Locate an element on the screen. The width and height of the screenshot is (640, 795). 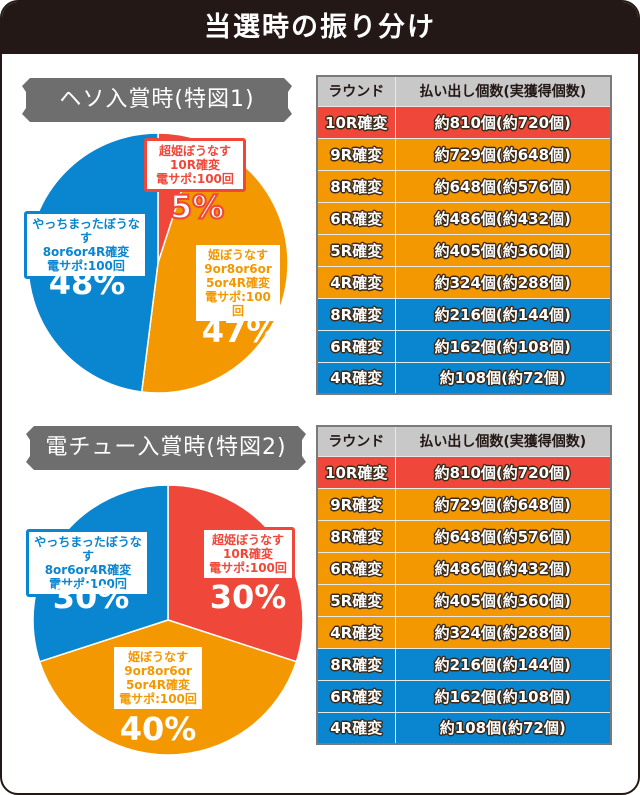
page-title: 当選時の振り分け is located at coordinates (320, 28).